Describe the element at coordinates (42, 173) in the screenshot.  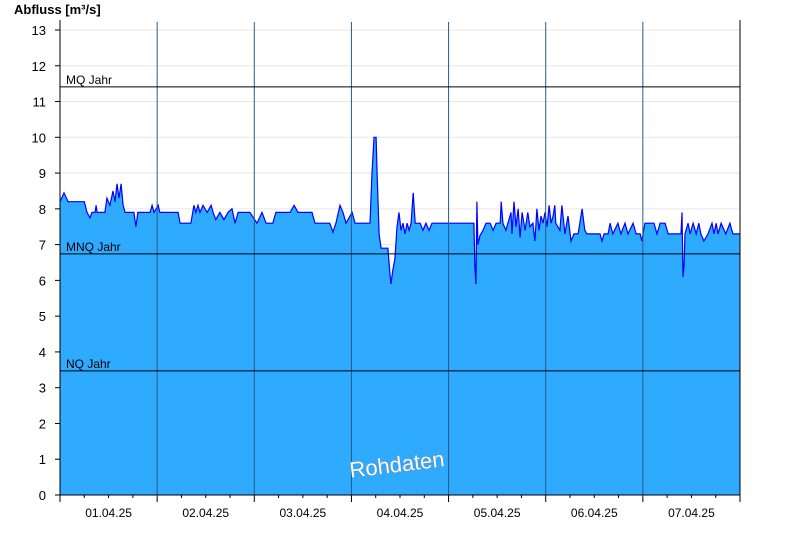
I see `y-tick-label: 9` at that location.